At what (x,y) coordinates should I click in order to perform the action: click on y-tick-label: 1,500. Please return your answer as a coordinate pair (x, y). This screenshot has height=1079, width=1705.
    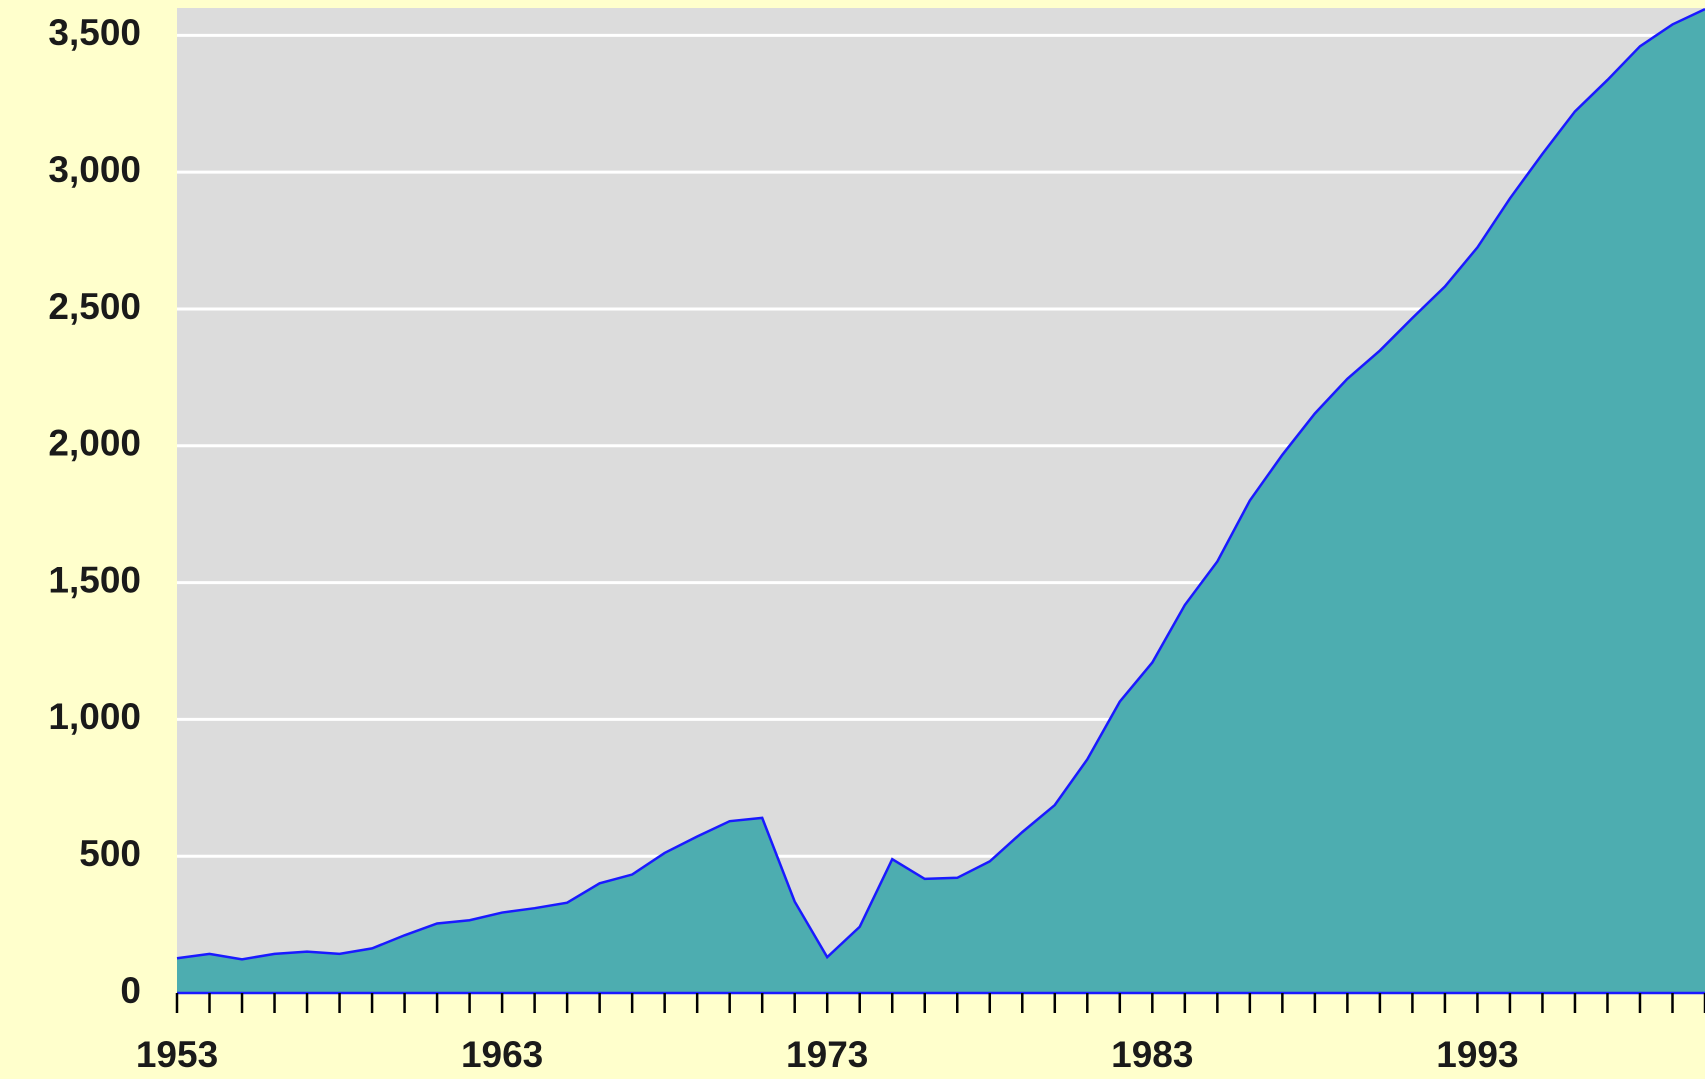
    Looking at the image, I should click on (94, 579).